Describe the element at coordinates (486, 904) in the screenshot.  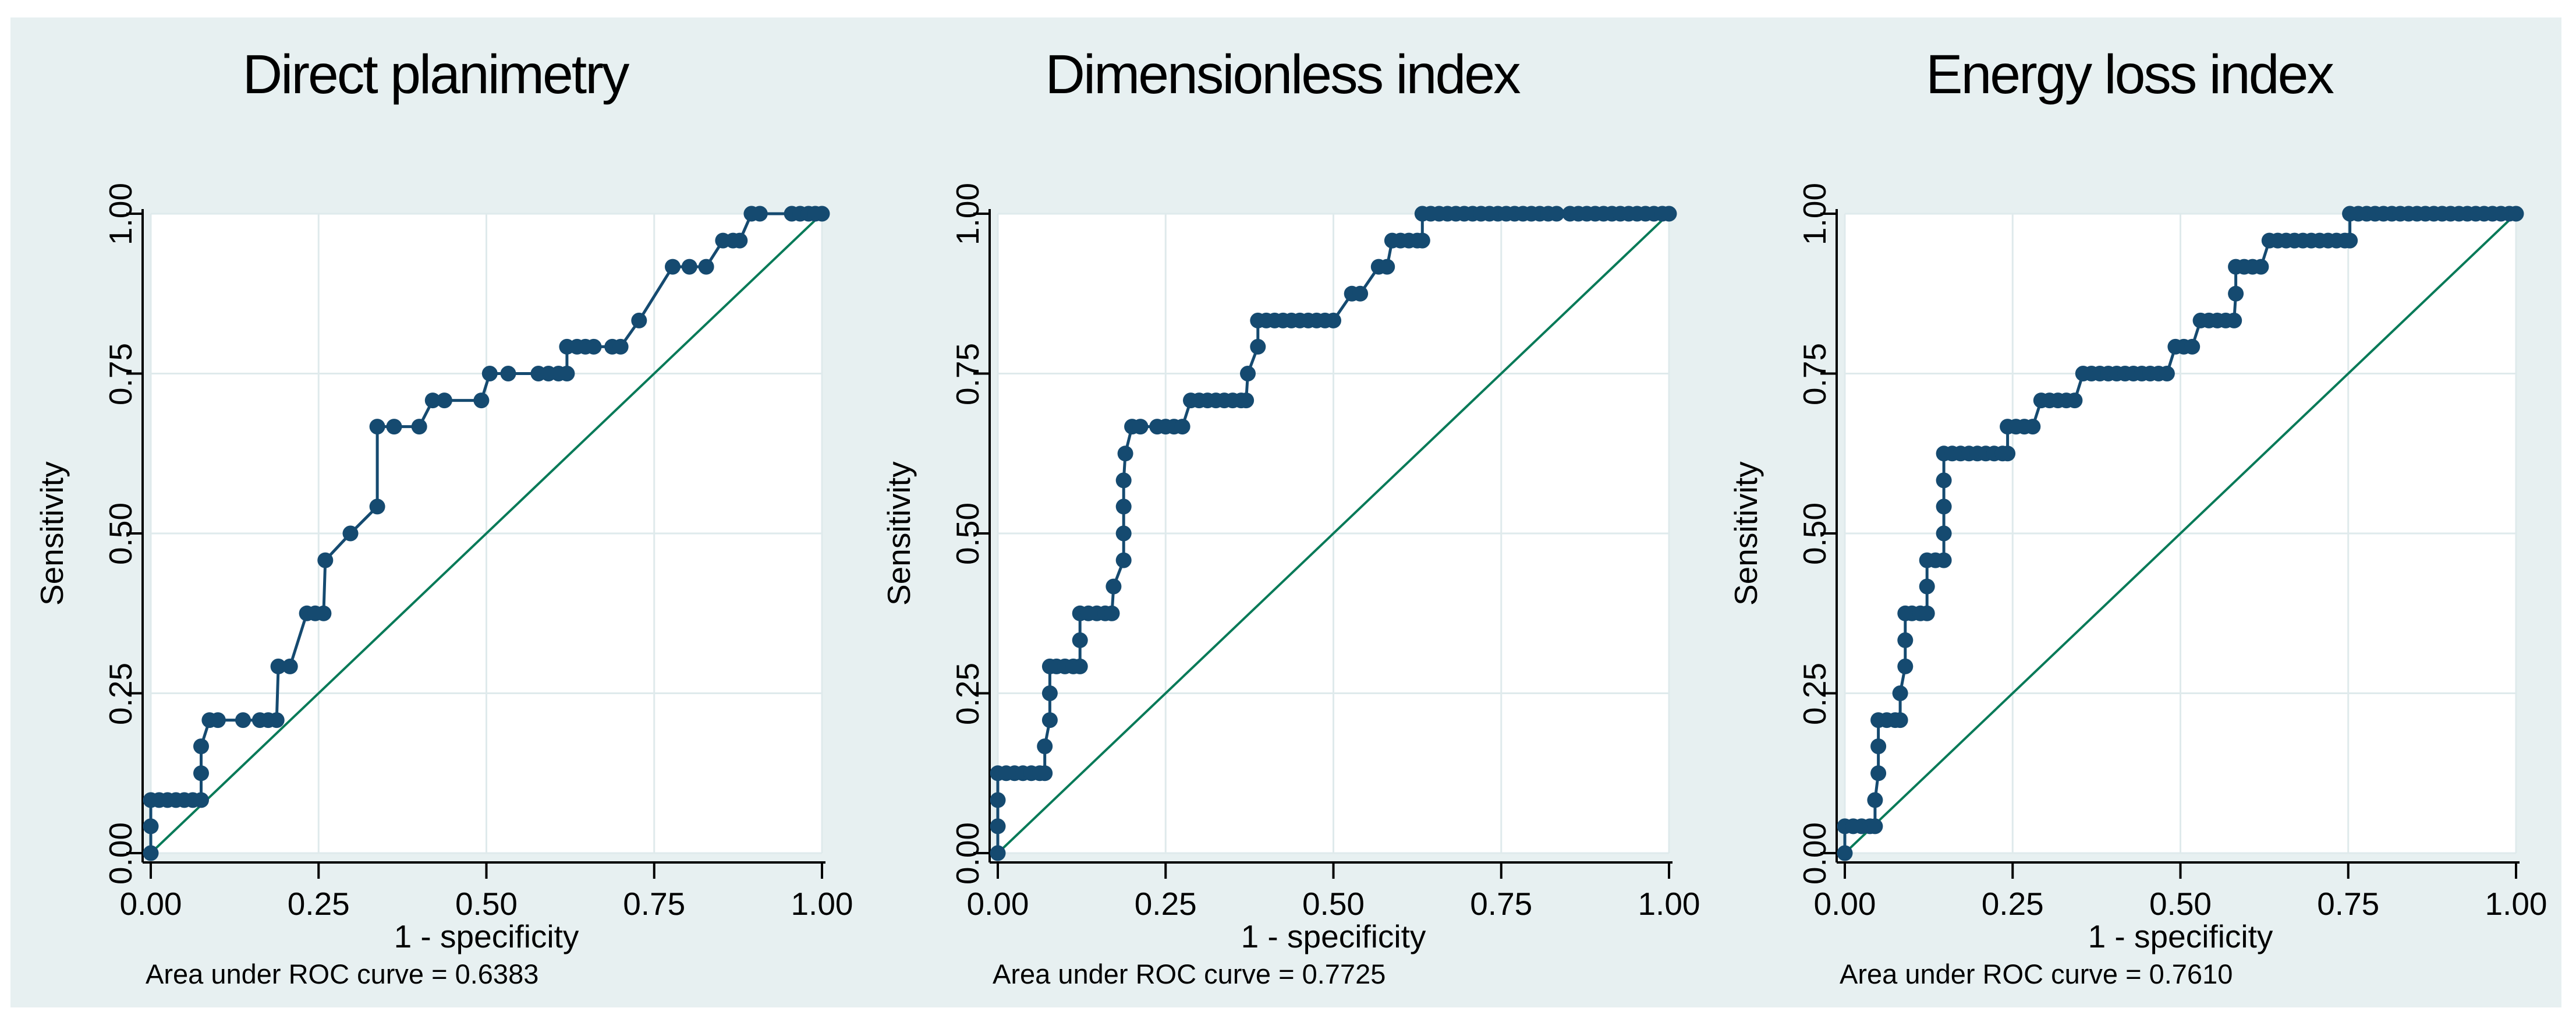
I see `xtick-label: 0.50` at that location.